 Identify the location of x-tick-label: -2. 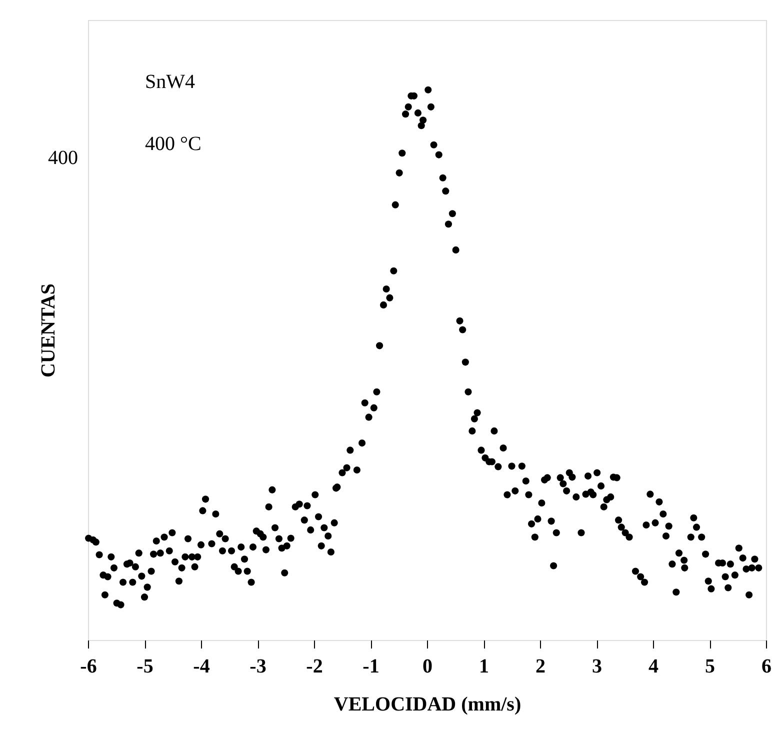
(314, 667).